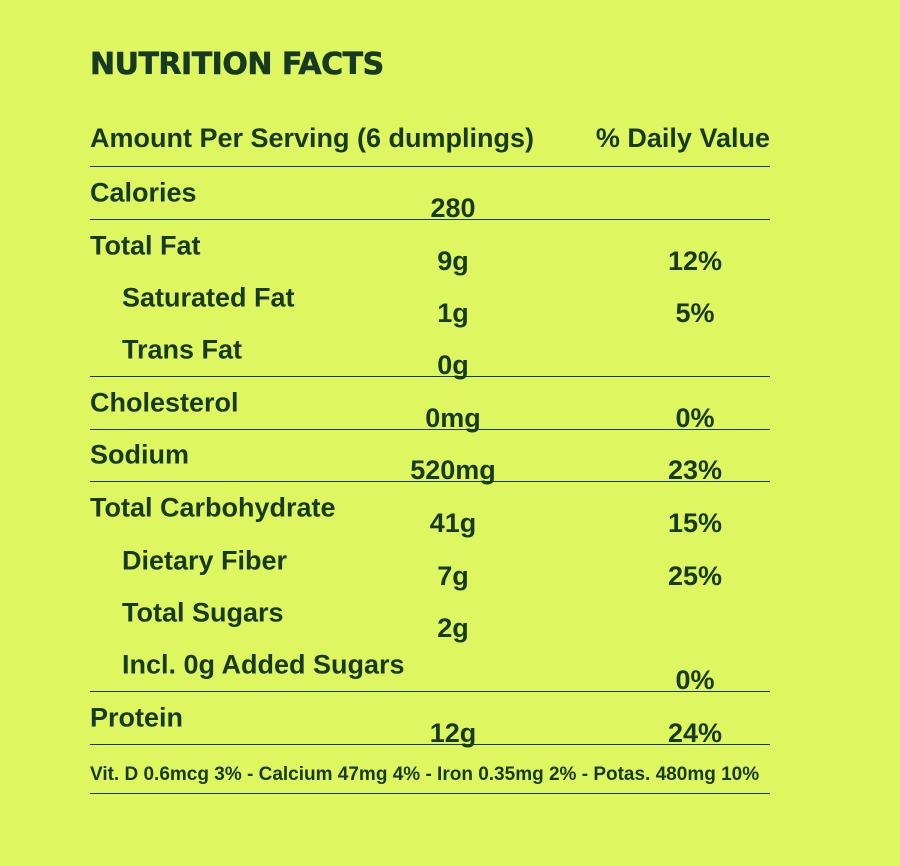 Image resolution: width=900 pixels, height=866 pixels. I want to click on nutrient-label: Cholesterol, so click(164, 402).